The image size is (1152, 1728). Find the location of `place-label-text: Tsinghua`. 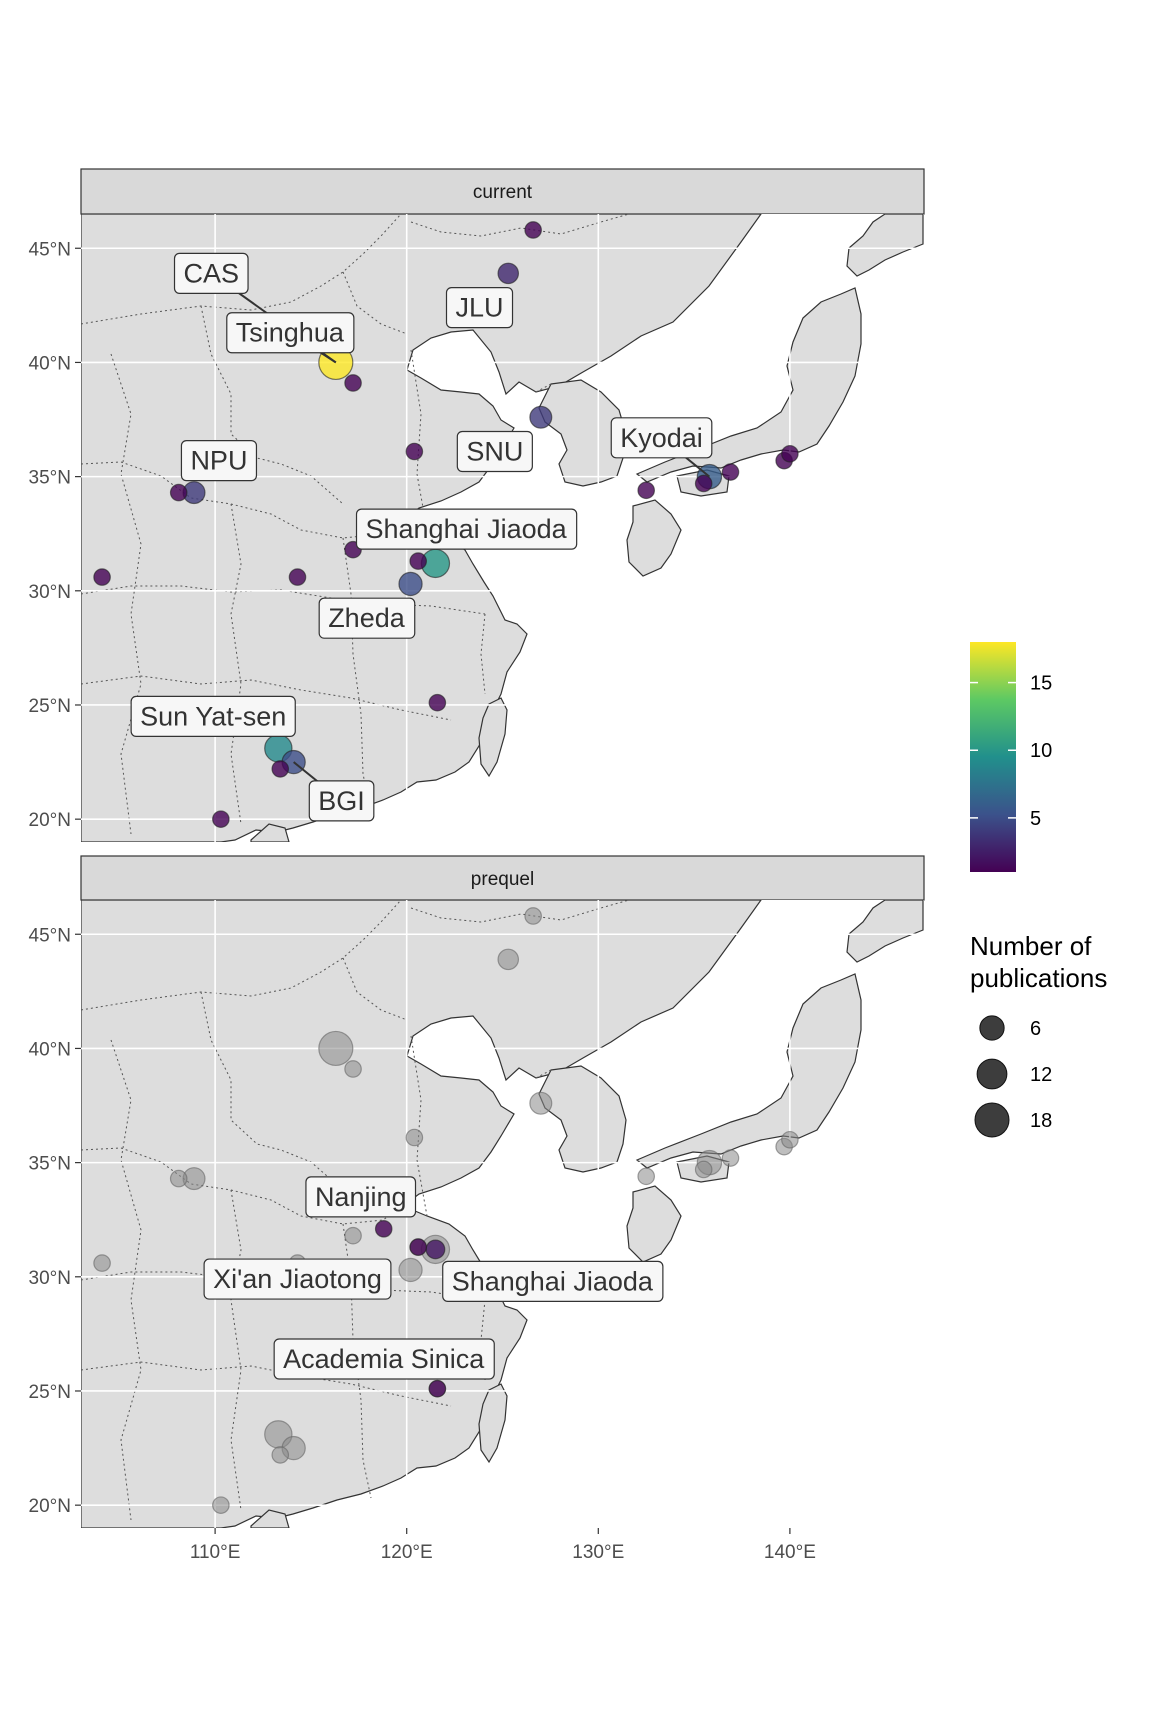

place-label-text: Tsinghua is located at coordinates (290, 333).